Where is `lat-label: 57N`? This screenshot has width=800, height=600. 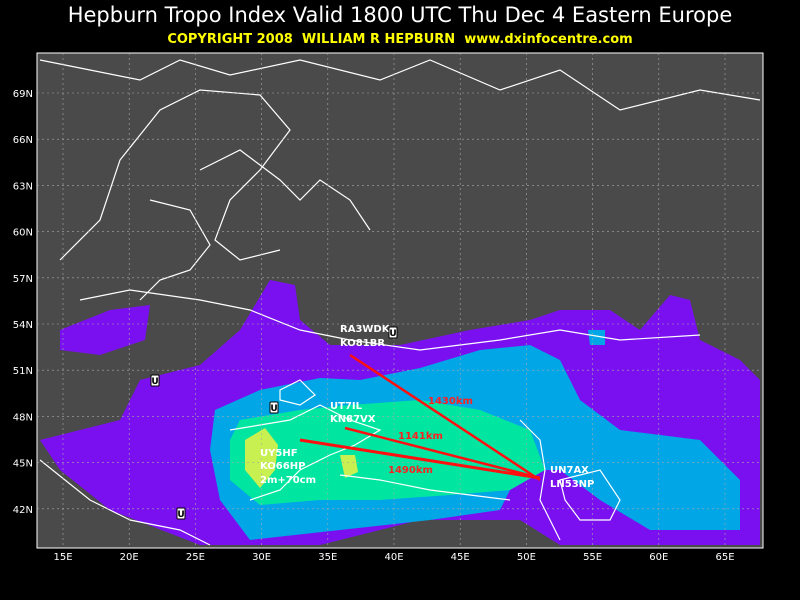 lat-label: 57N is located at coordinates (23, 279).